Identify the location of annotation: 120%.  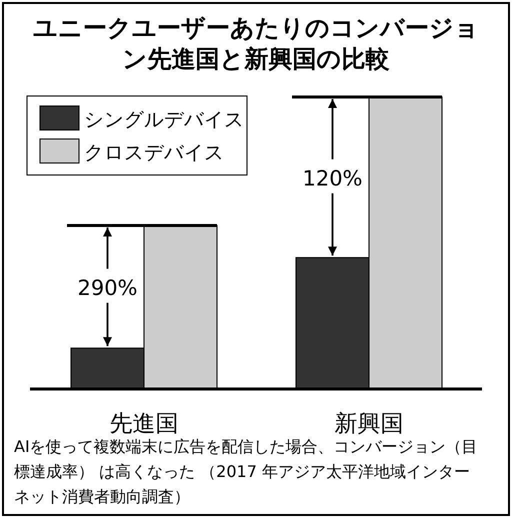
(332, 178).